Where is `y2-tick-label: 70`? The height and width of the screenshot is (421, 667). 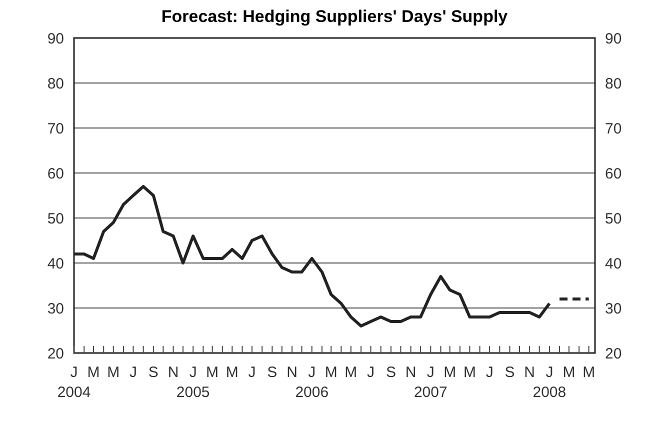
y2-tick-label: 70 is located at coordinates (613, 129).